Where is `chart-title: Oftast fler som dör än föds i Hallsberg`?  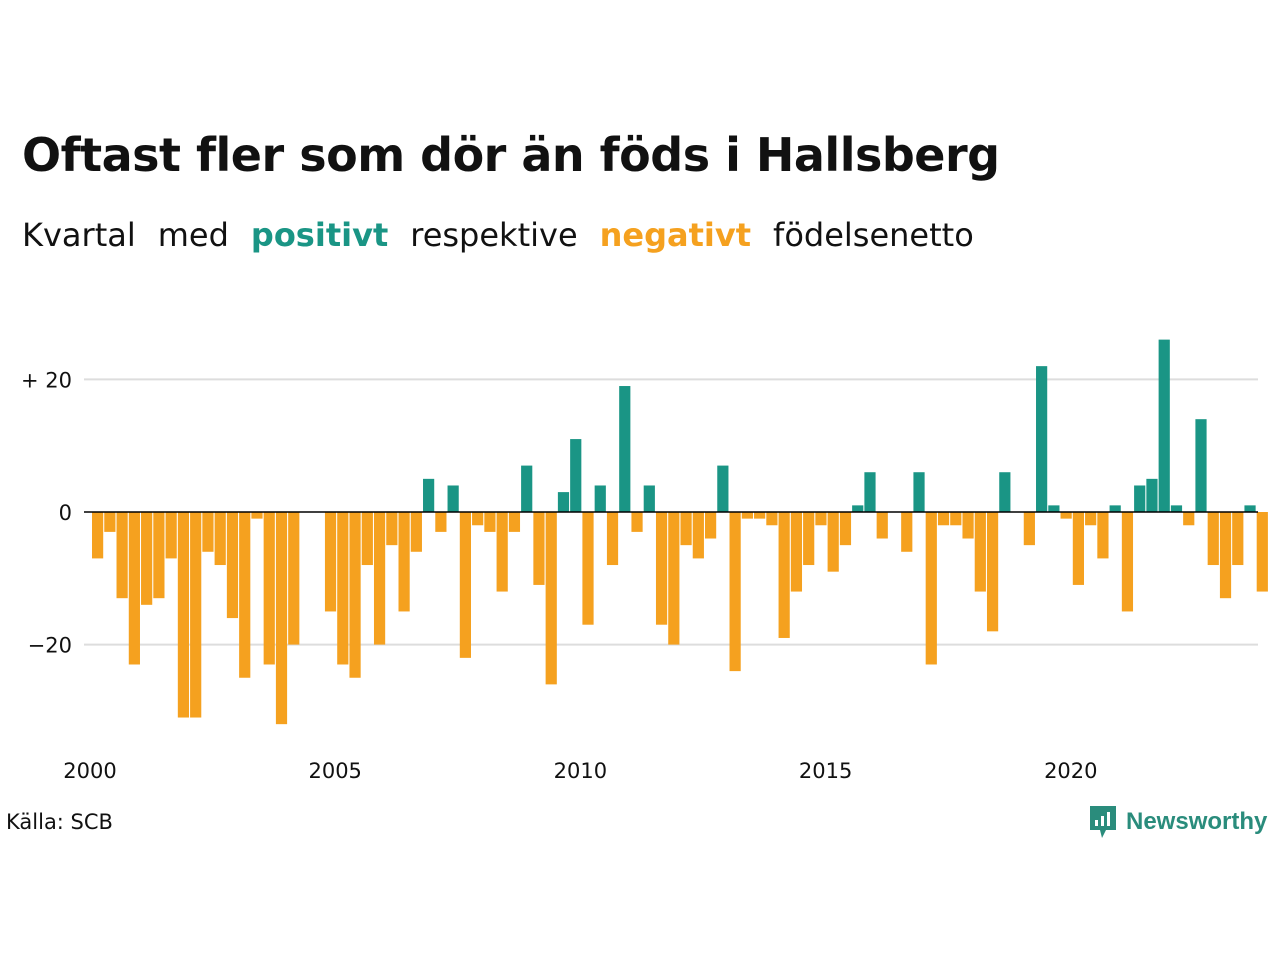 chart-title: Oftast fler som dör än föds i Hallsberg is located at coordinates (511, 155).